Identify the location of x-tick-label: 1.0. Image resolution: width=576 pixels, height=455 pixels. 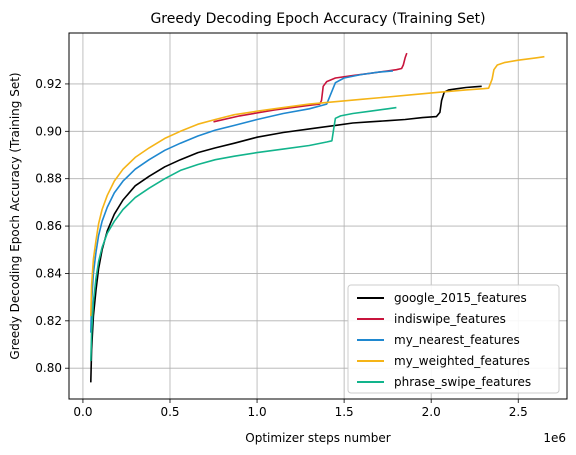
(257, 412).